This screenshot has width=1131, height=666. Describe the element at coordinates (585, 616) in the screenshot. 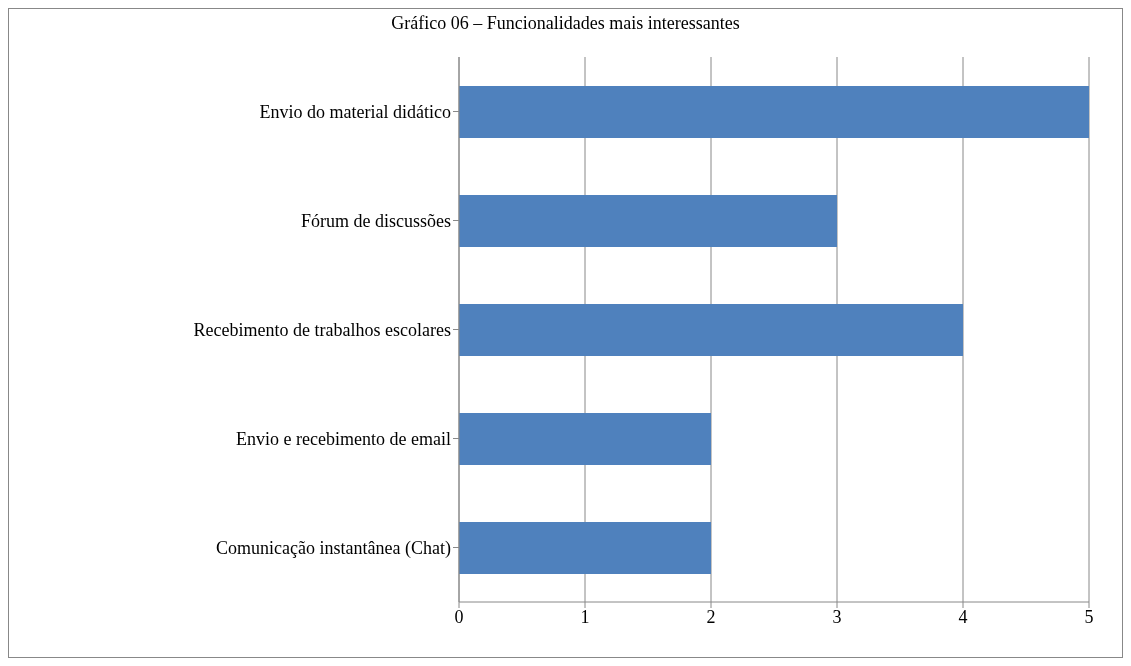

I see `x-tick-label: 1` at that location.